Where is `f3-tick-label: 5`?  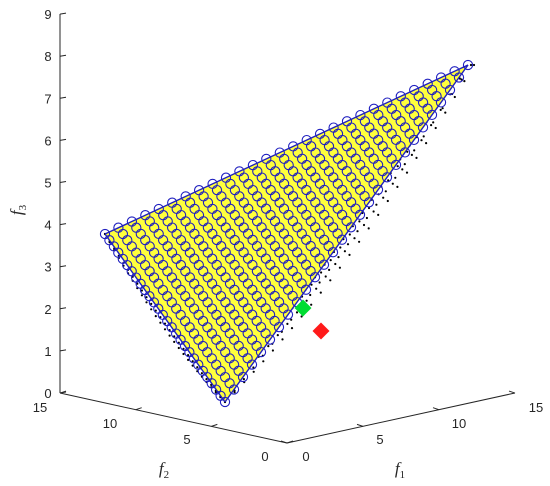
f3-tick-label: 5 is located at coordinates (47, 183).